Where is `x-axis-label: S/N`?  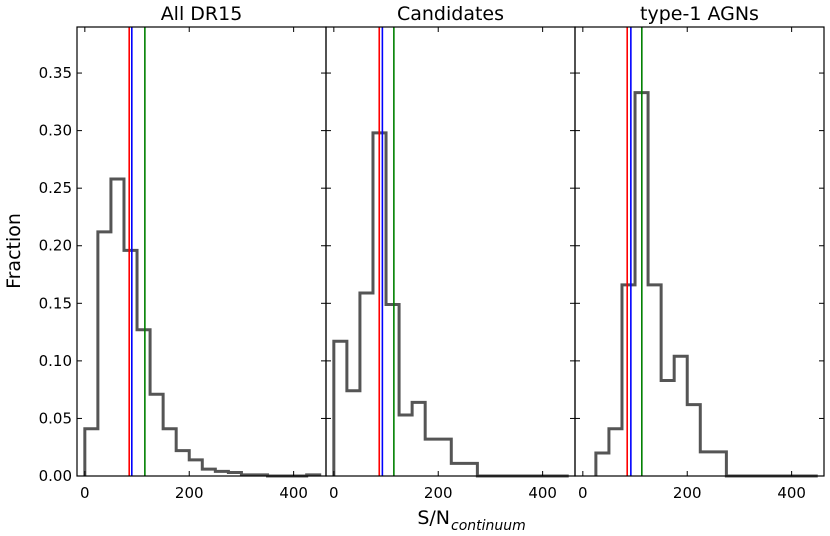
x-axis-label: S/N is located at coordinates (433, 518).